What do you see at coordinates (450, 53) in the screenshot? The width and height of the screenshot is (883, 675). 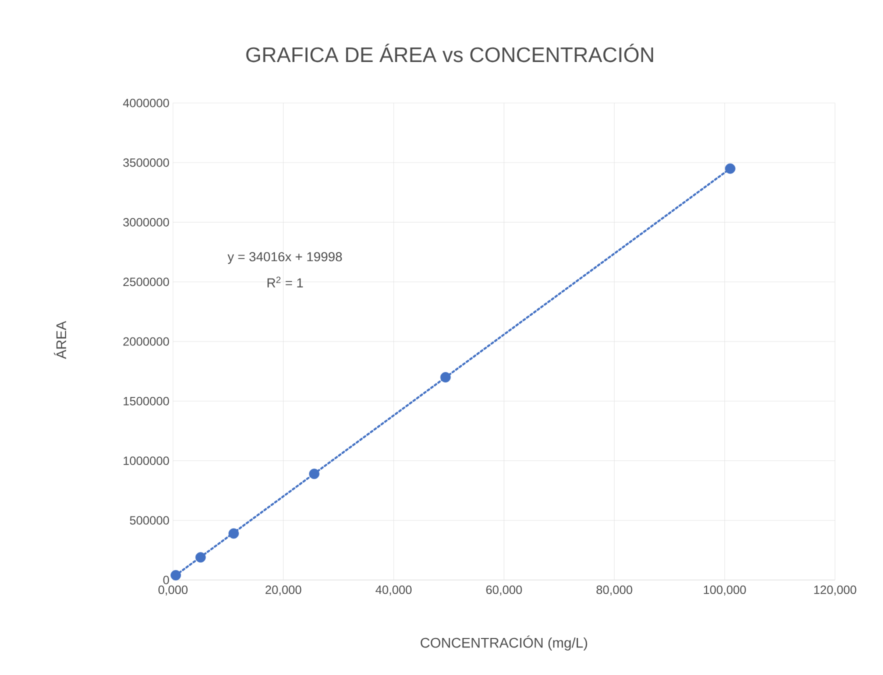 I see `chart-title: GRAFICA DE ÁREA vs CONCENTRACIÓN` at bounding box center [450, 53].